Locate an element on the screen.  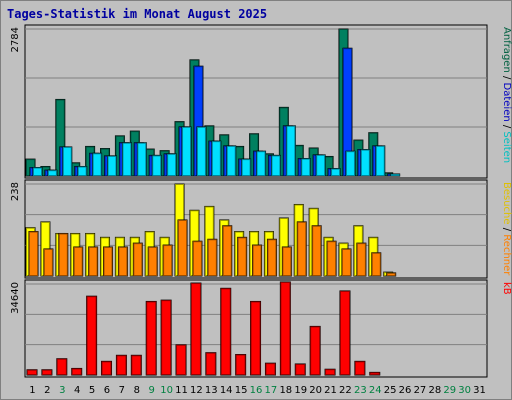
x-tick-label: 20 is located at coordinates (315, 390).